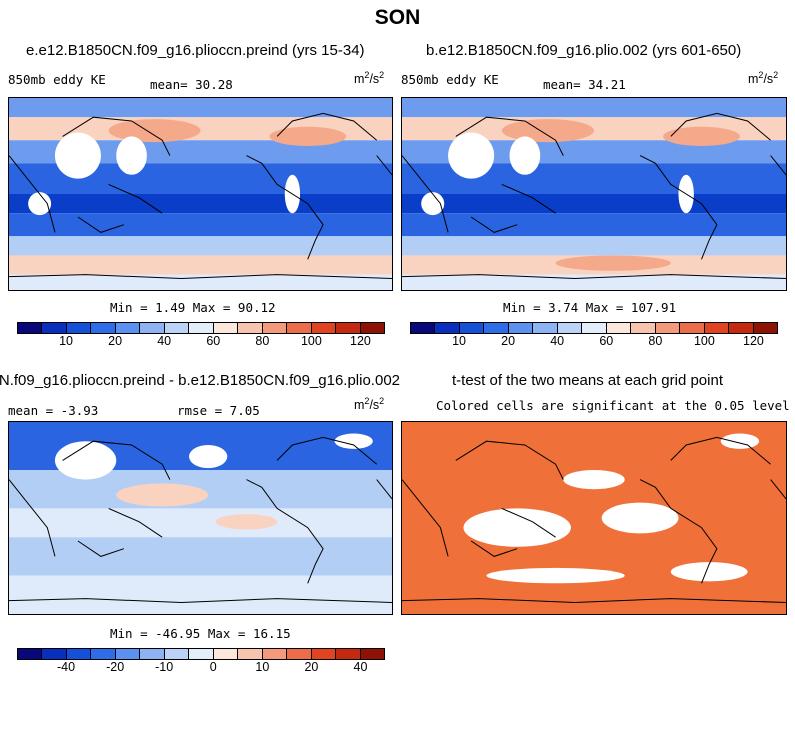  What do you see at coordinates (508, 341) in the screenshot?
I see `panel2-colorbar-tick-label: 20` at bounding box center [508, 341].